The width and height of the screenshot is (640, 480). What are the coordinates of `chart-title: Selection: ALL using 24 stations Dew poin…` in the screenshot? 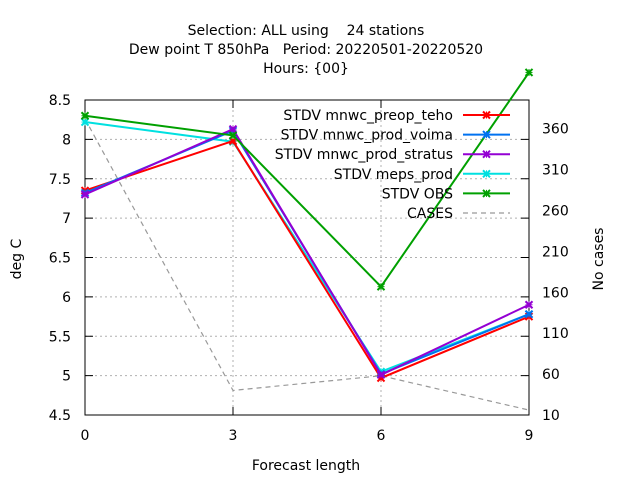 It's located at (306, 50).